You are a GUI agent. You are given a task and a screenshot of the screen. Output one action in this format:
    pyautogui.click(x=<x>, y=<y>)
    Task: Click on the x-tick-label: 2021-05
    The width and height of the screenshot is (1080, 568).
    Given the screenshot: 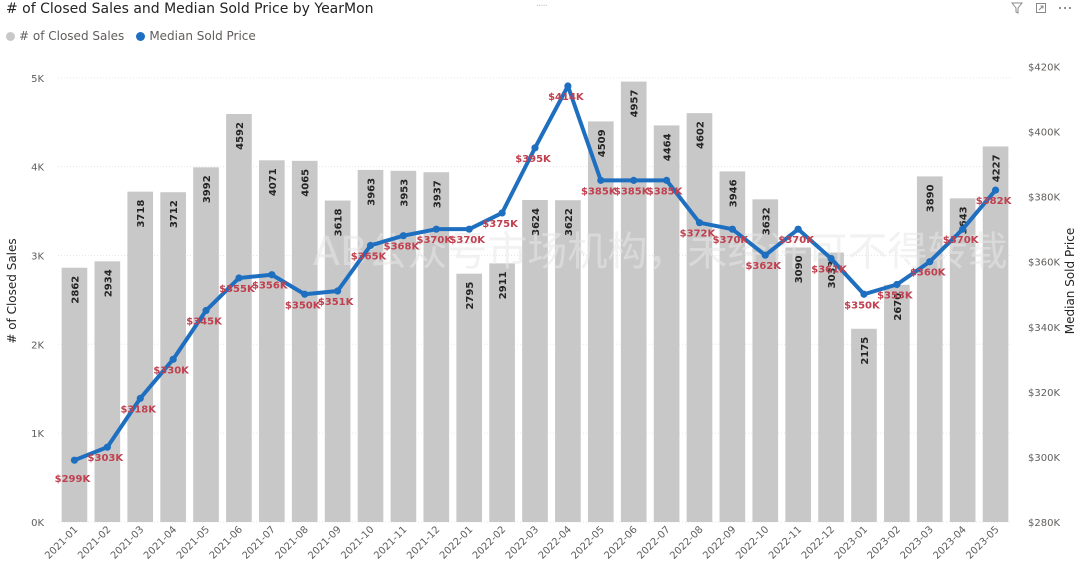 What is the action you would take?
    pyautogui.click(x=193, y=542)
    